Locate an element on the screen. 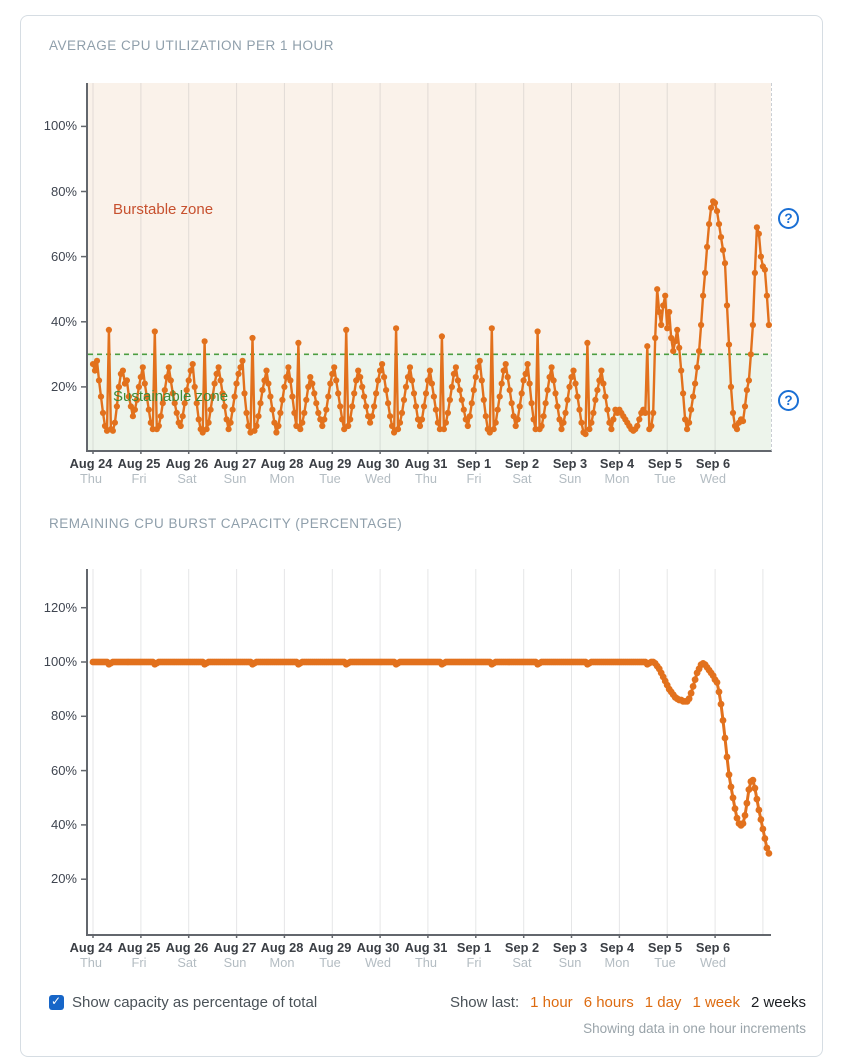  show-last-1-week: 1 week is located at coordinates (716, 1002).